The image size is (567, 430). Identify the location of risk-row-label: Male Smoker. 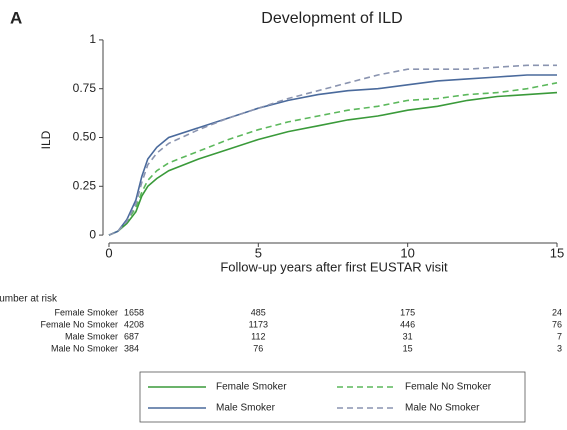
(91, 336).